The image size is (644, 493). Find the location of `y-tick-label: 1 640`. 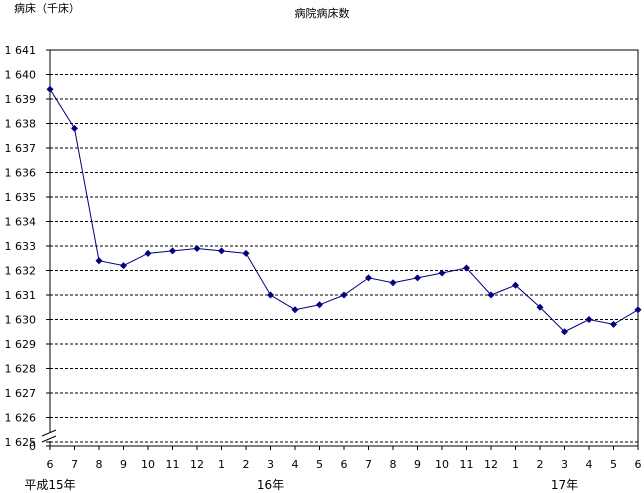

y-tick-label: 1 640 is located at coordinates (21, 75).